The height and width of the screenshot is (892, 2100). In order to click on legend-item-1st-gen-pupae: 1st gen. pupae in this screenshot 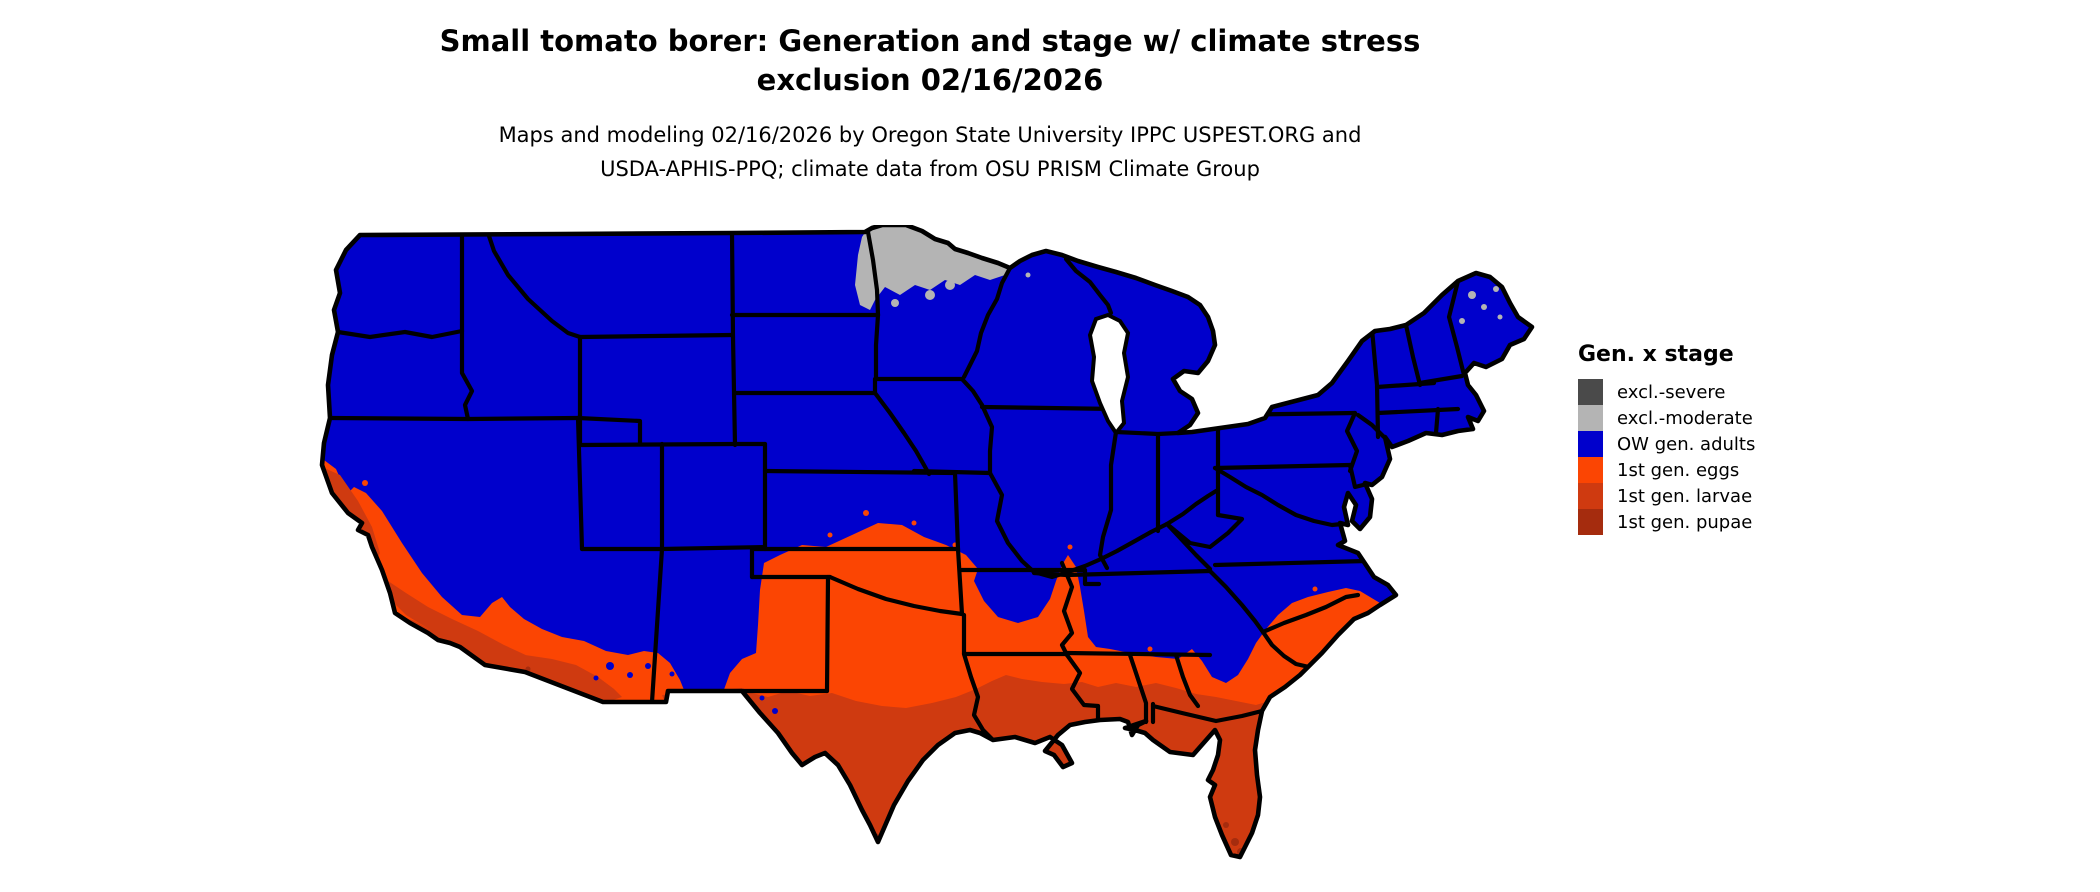, I will do `click(1666, 522)`.